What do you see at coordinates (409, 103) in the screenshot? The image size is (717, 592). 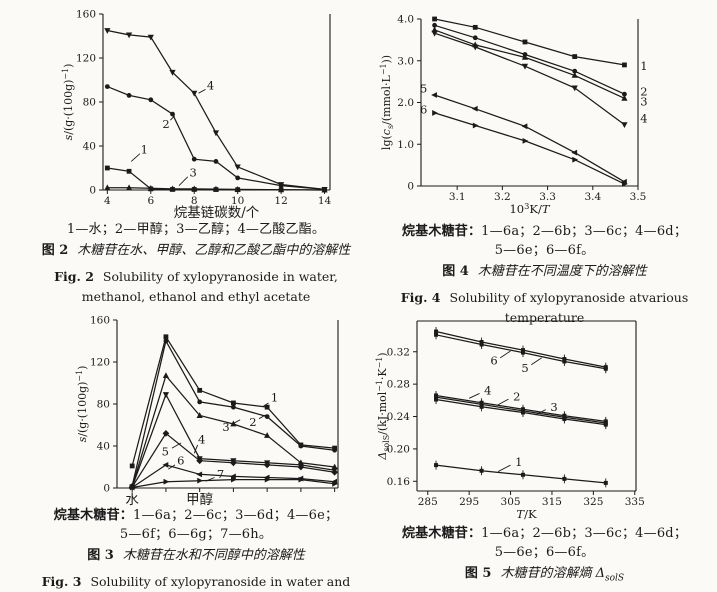 I see `y-axis: 0 1.0 2.0 3.0 4.0` at bounding box center [409, 103].